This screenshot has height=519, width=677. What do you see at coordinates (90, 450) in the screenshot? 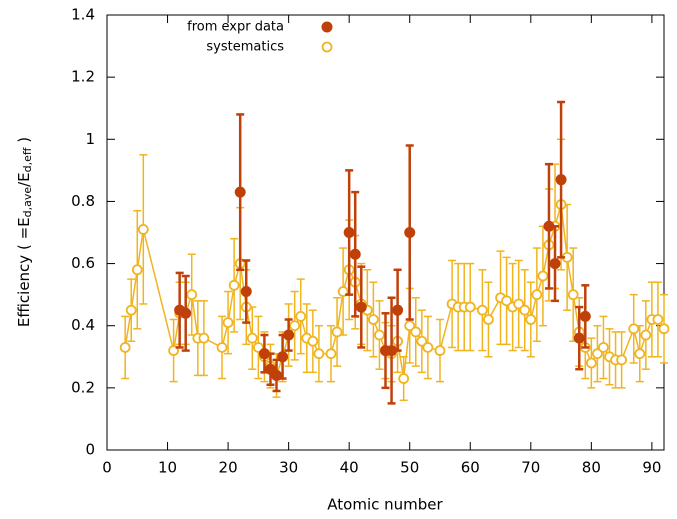
I see `y-tick-label: 0` at bounding box center [90, 450].